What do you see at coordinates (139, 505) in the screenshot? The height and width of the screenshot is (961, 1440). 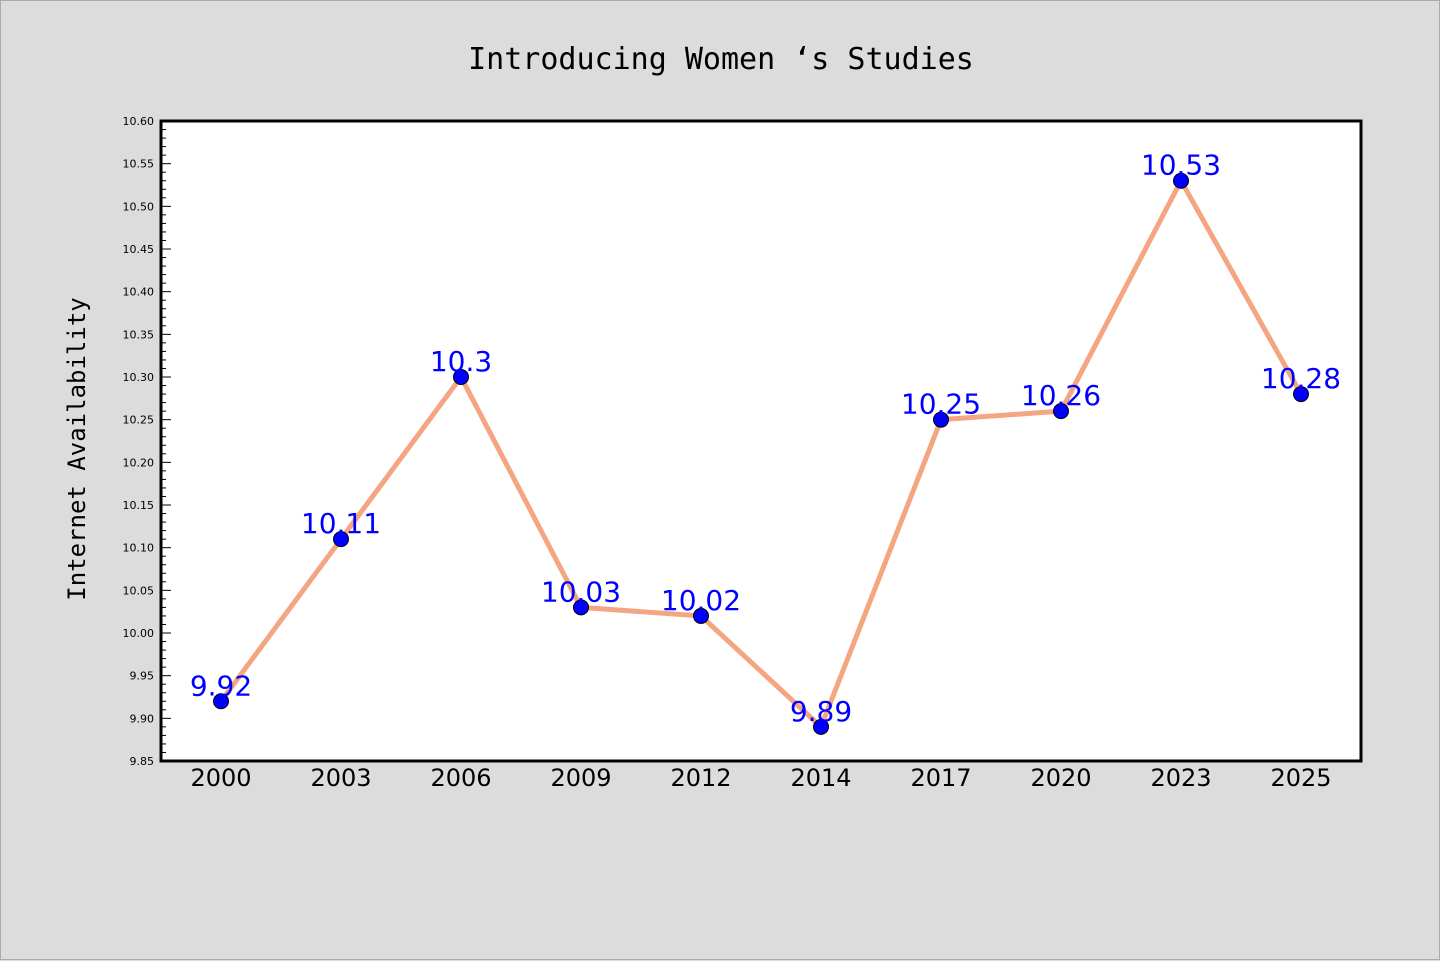 I see `y-tick-label: 10.15` at bounding box center [139, 505].